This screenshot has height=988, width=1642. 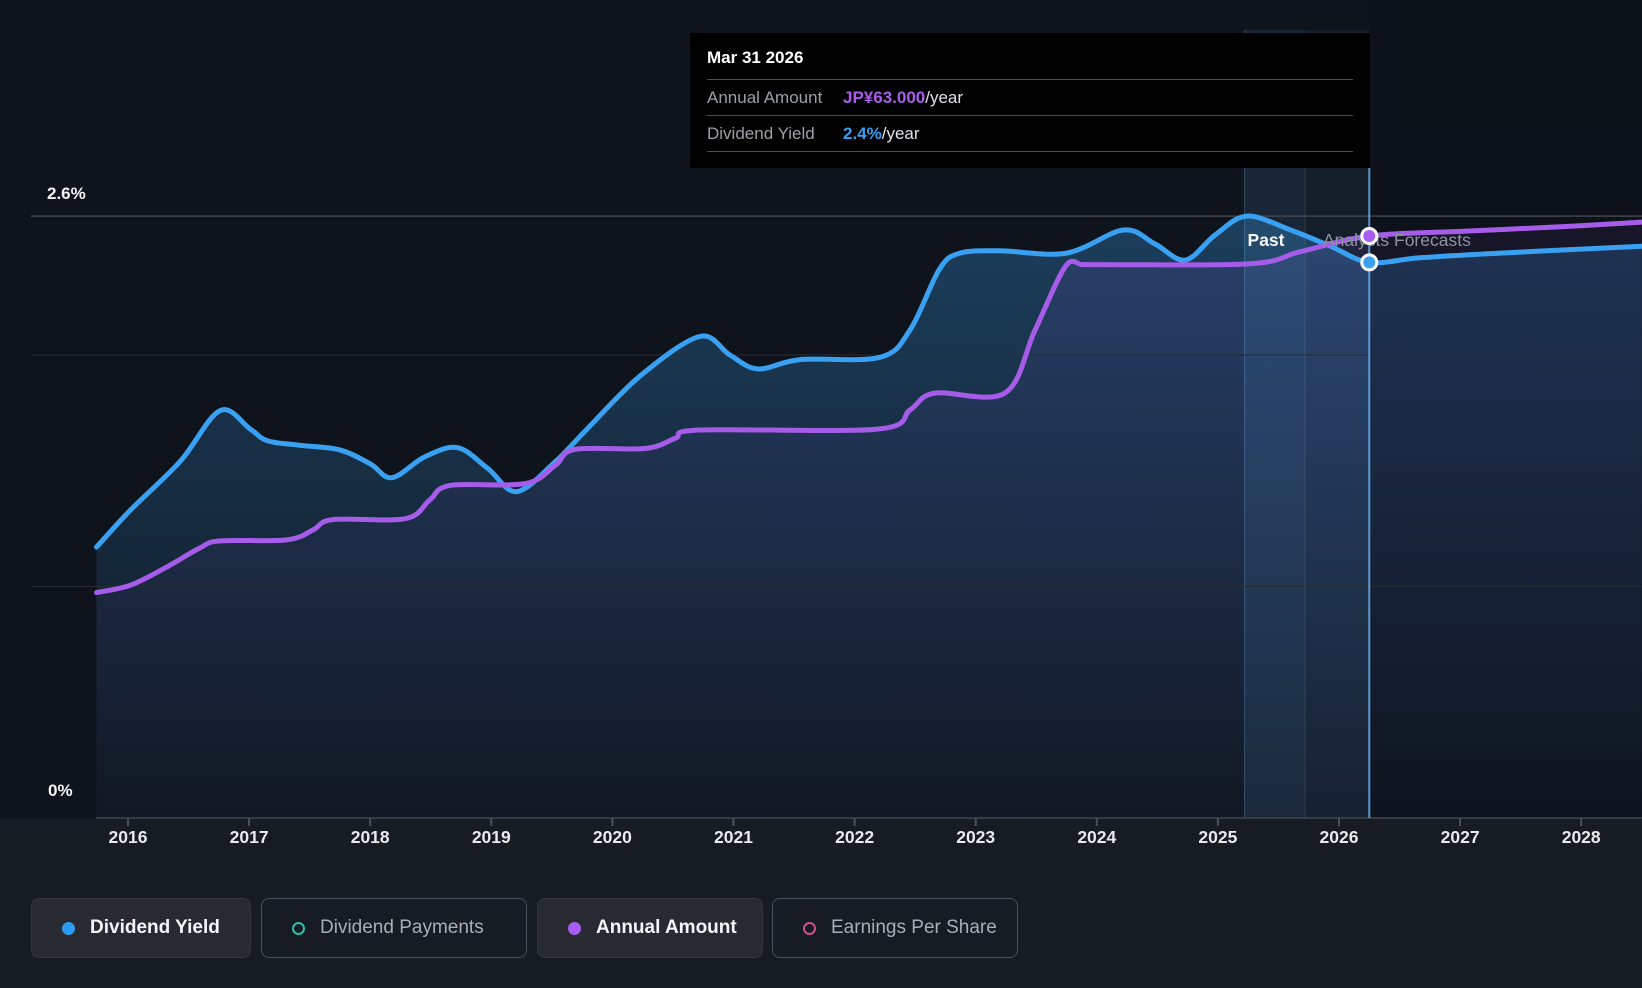 I want to click on x-axis-year-label: 2021, so click(x=733, y=837).